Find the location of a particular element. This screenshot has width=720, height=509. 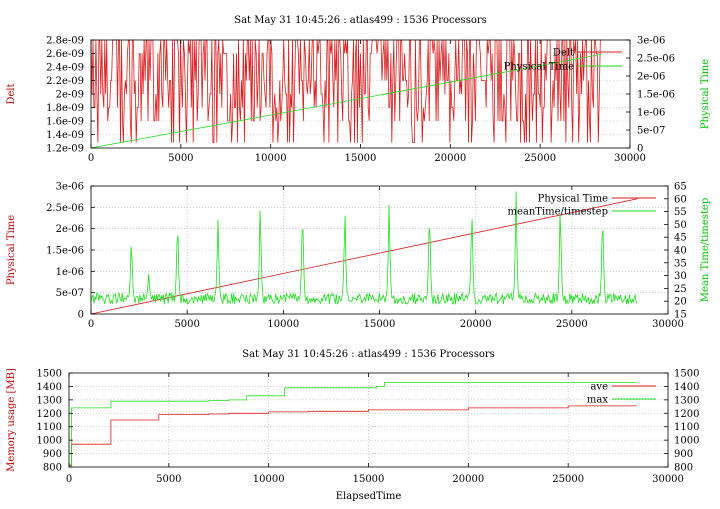

y-tick-label: 1500 is located at coordinates (49, 374).